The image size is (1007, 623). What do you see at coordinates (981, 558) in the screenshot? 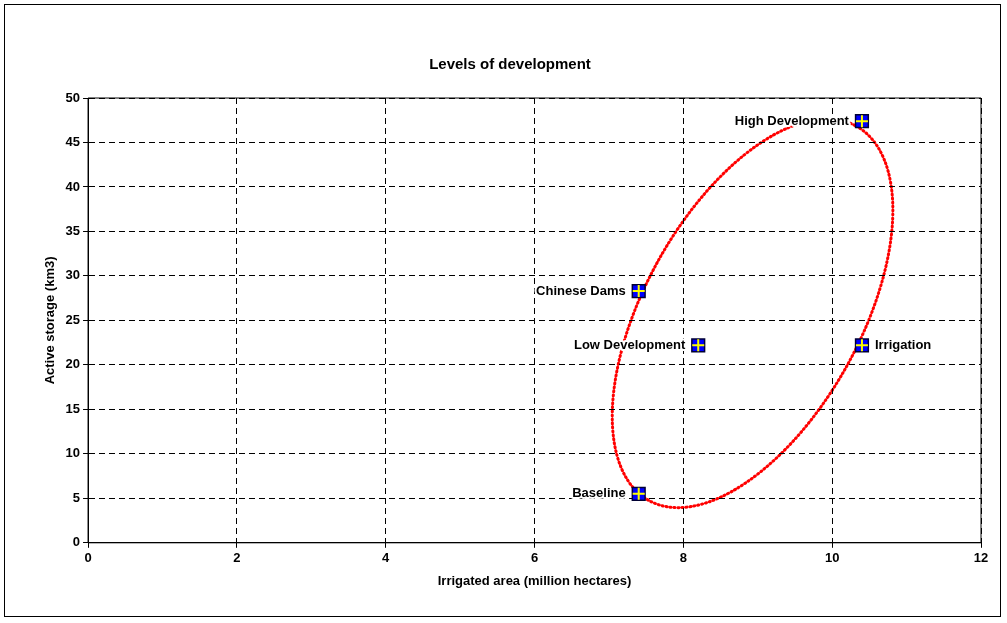
I see `x-tick-label: 12` at bounding box center [981, 558].